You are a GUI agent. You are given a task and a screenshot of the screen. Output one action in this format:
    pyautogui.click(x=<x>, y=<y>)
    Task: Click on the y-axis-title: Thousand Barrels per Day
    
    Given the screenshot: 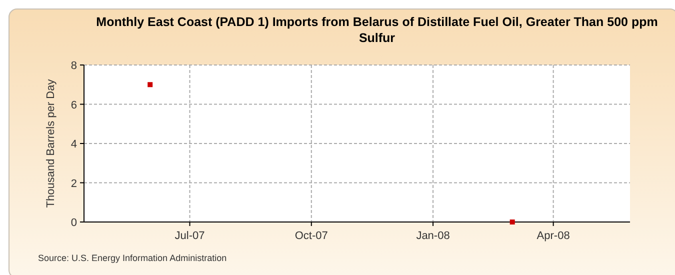 What is the action you would take?
    pyautogui.click(x=51, y=143)
    